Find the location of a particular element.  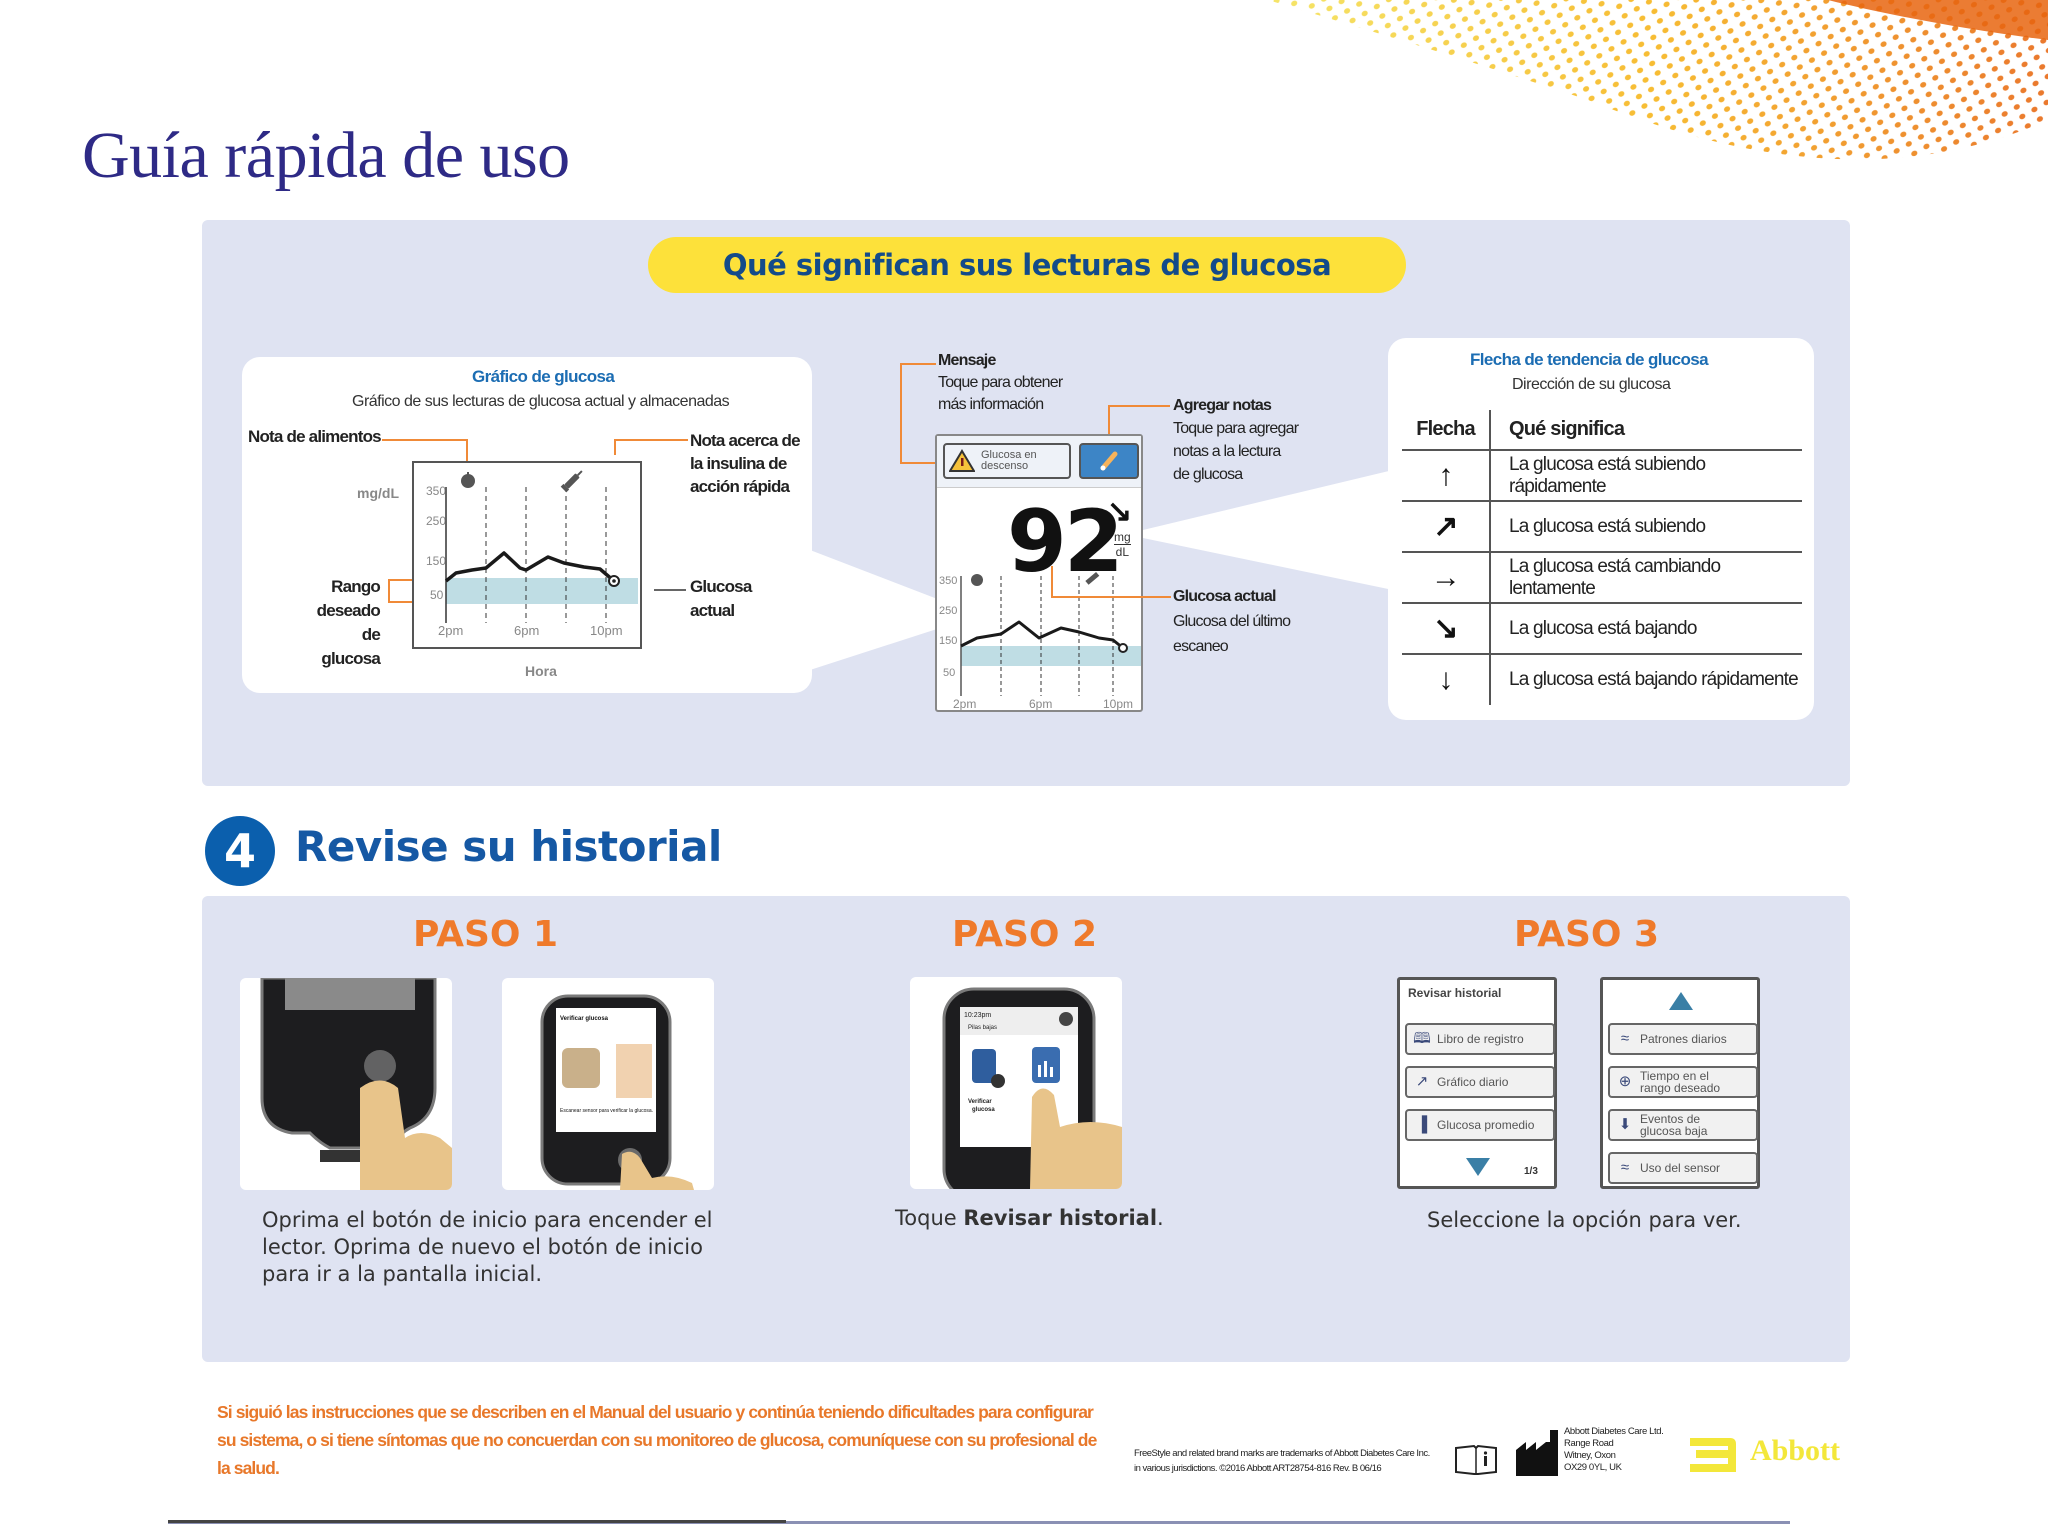

add-note-button is located at coordinates (1109, 461).